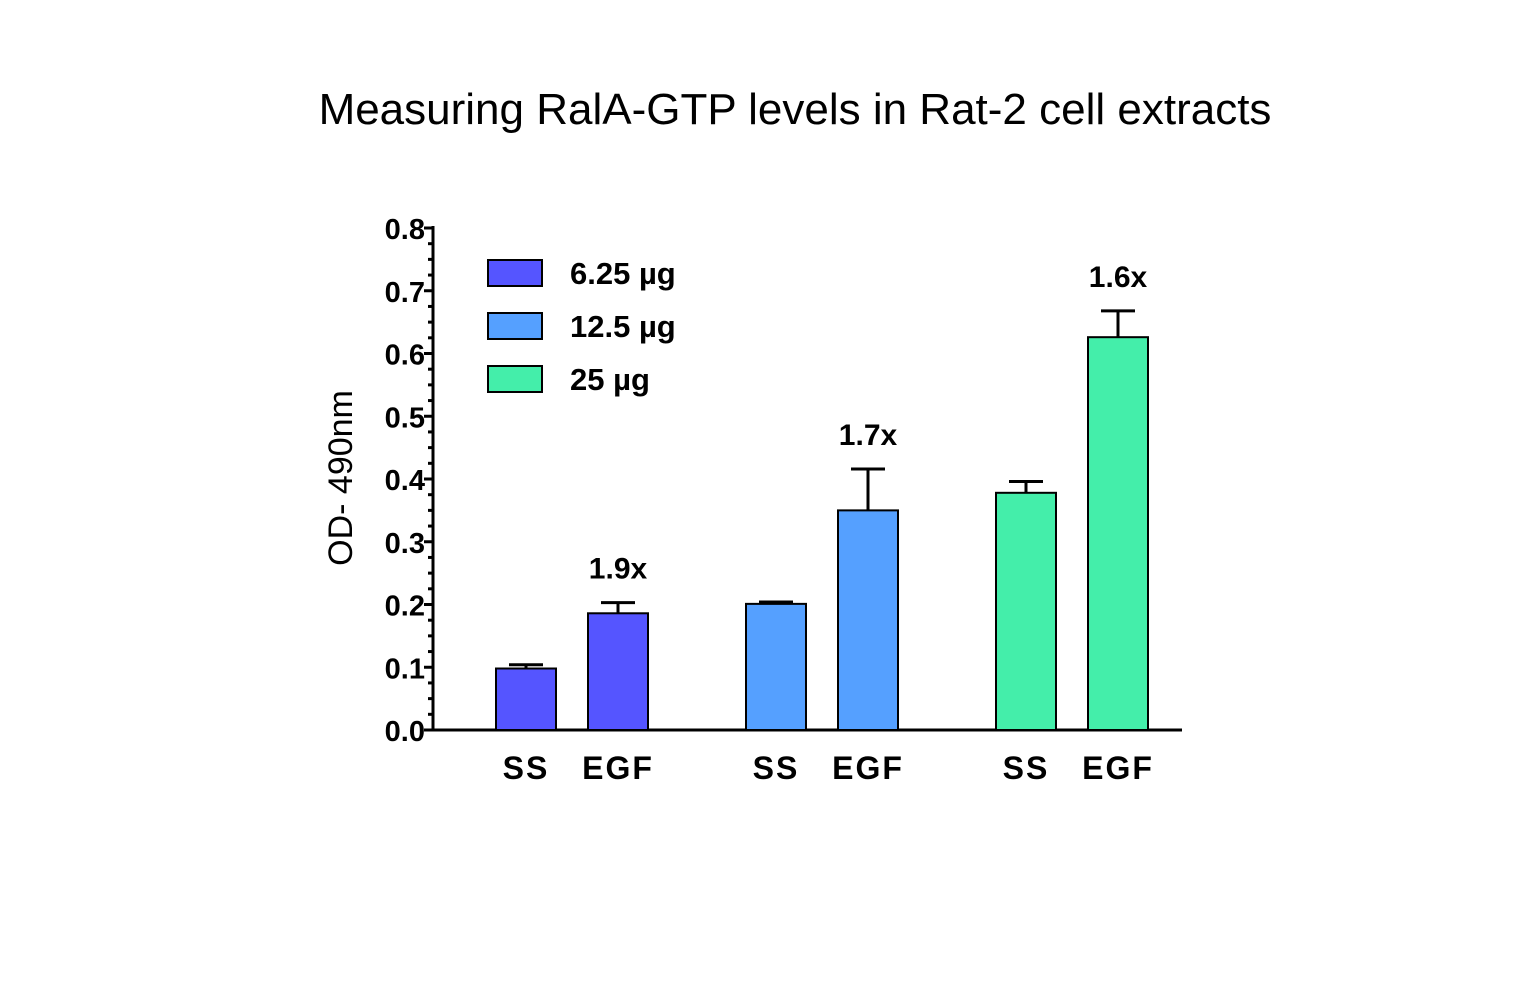 Image resolution: width=1524 pixels, height=1000 pixels. Describe the element at coordinates (618, 569) in the screenshot. I see `fold-change-label: 1.9x` at that location.